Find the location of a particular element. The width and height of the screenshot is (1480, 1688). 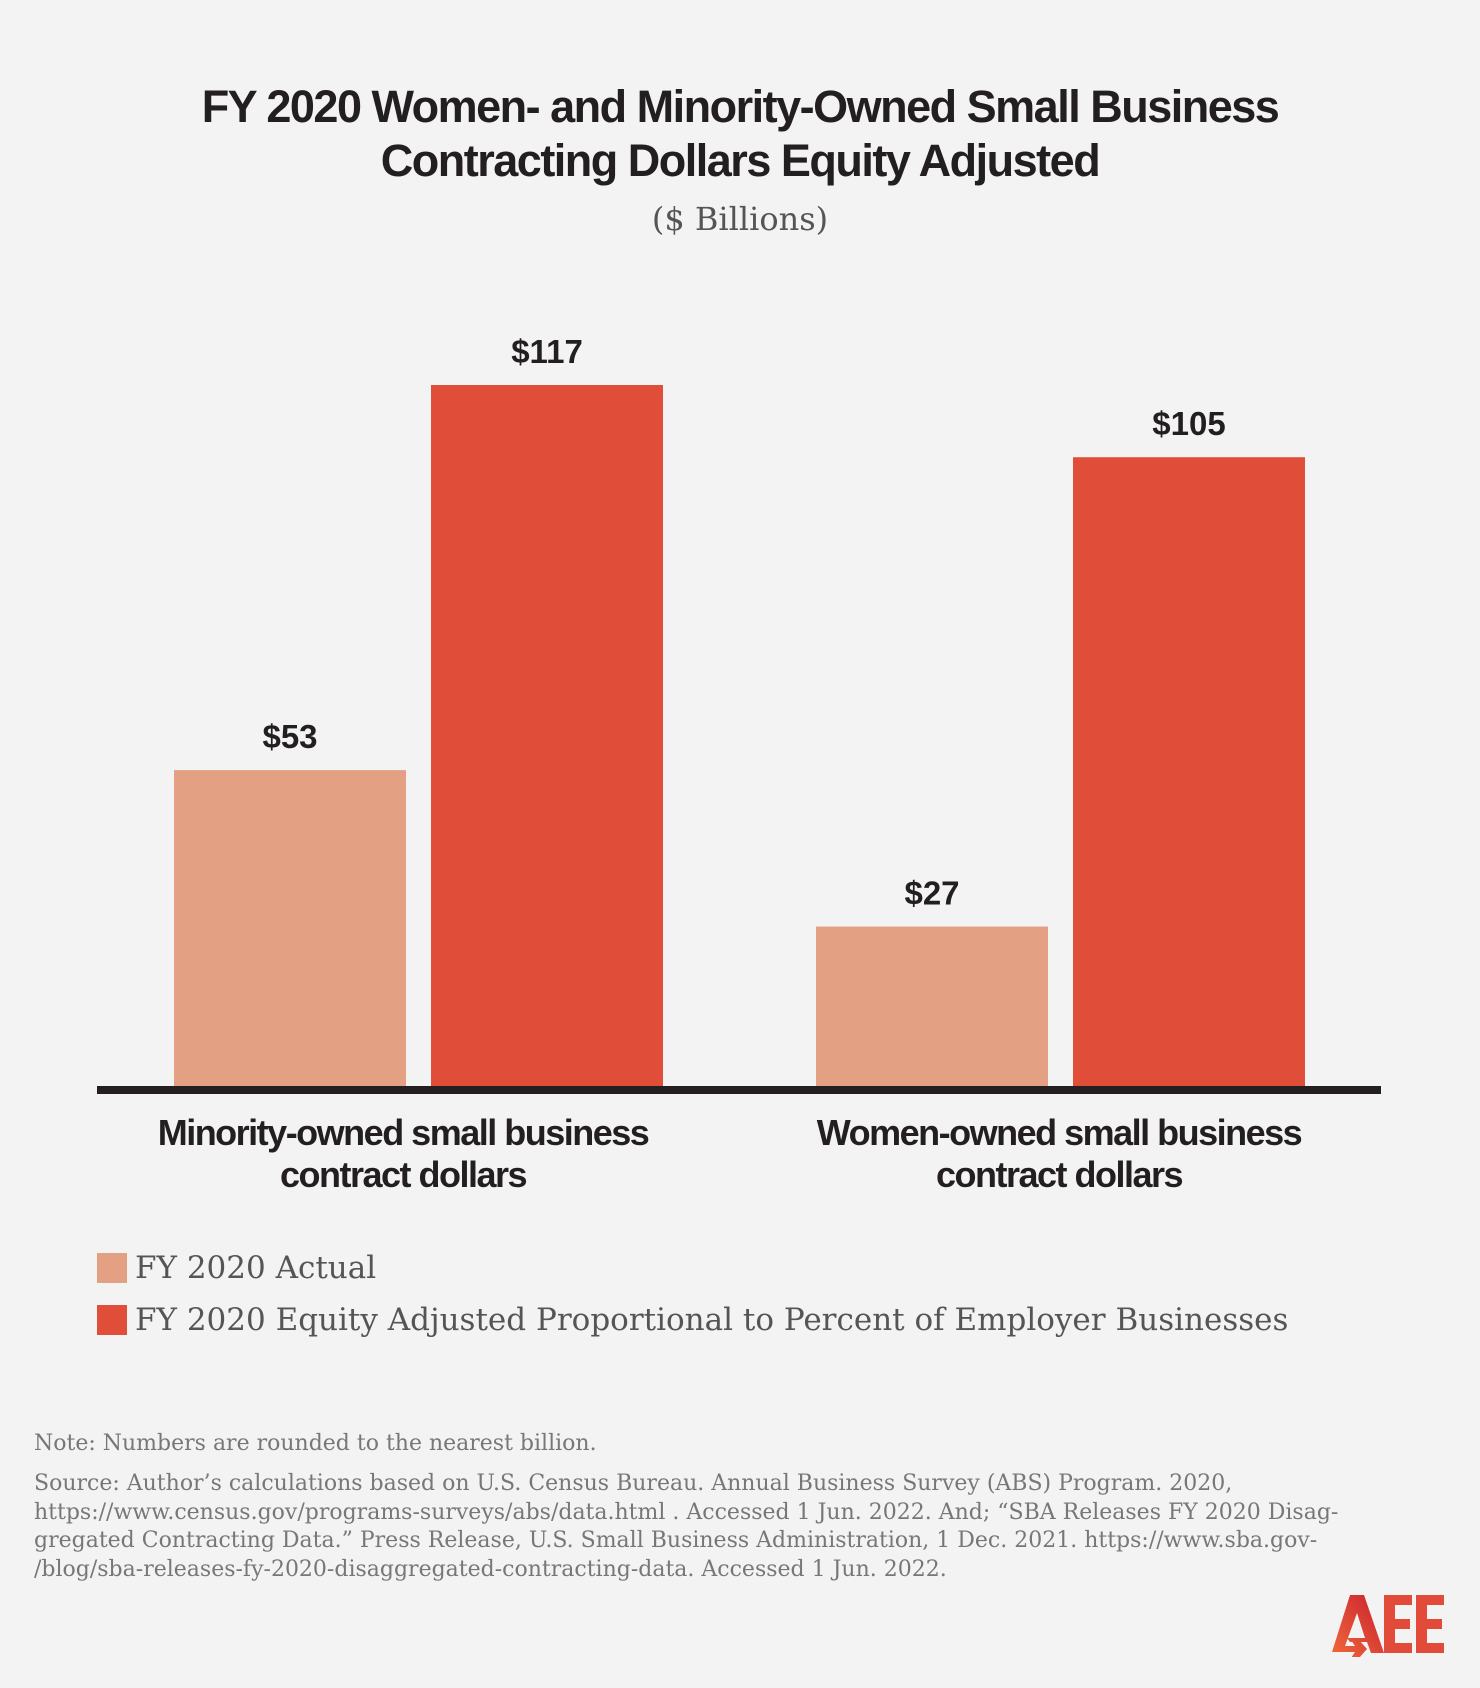

aee-logo is located at coordinates (1388, 1628).